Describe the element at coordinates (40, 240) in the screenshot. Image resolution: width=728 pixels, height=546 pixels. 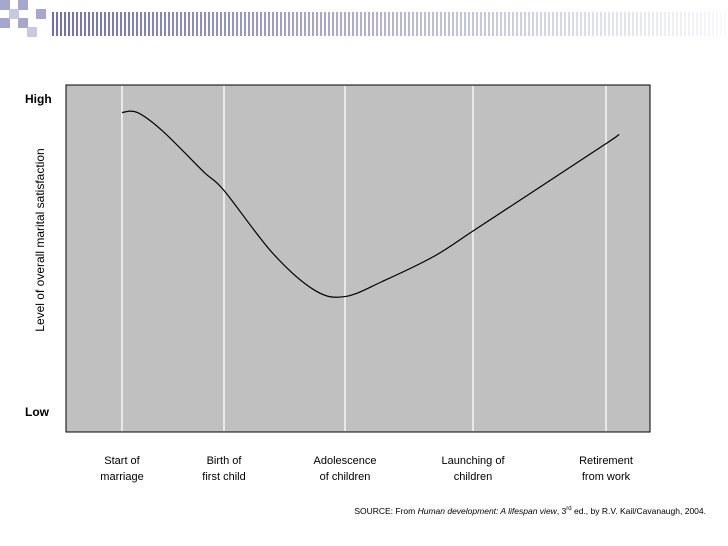
I see `y-axis-label: Level of overall marital satisfaction` at that location.